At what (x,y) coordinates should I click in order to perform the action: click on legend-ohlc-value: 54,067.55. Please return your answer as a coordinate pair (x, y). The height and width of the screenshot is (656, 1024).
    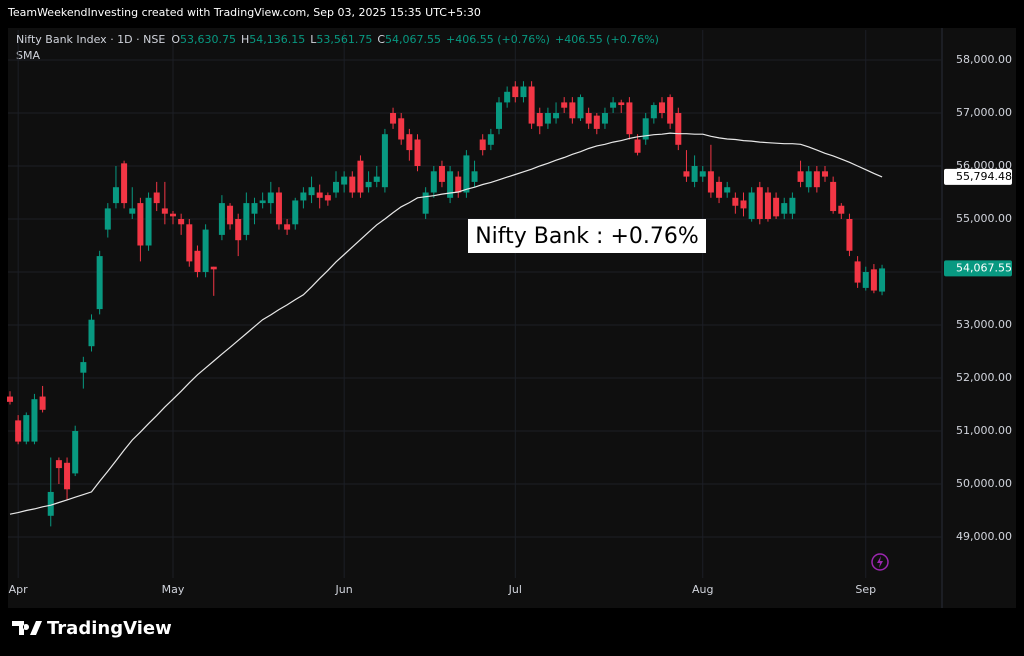
    Looking at the image, I should click on (413, 39).